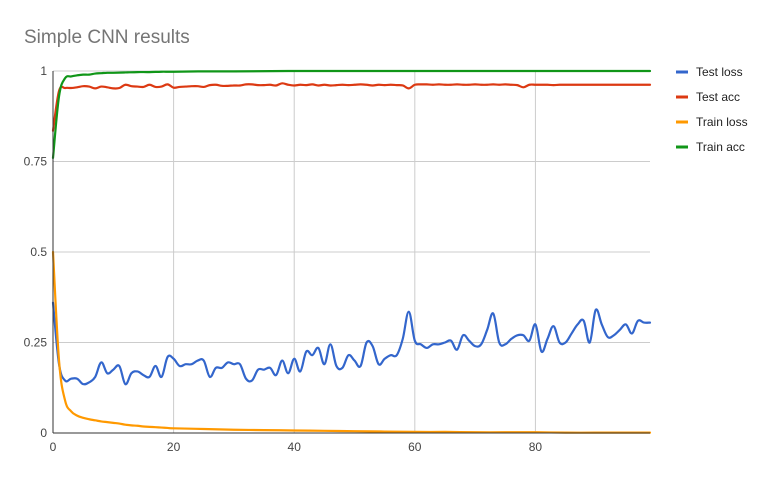  Describe the element at coordinates (712, 109) in the screenshot. I see `legend: Test loss Test acc Train loss Train acc` at that location.